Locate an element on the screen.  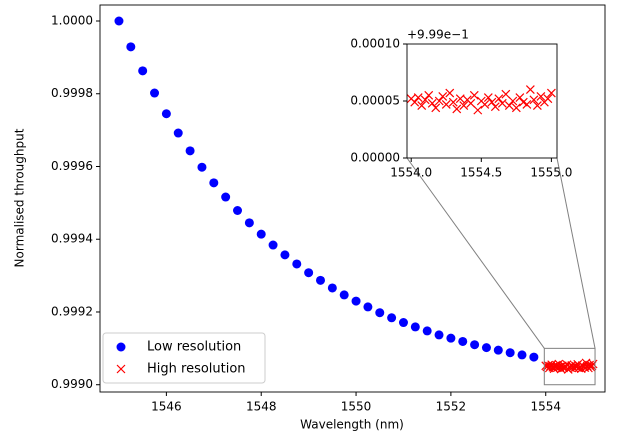
y-tick-label: 0.9992 is located at coordinates (72, 311).